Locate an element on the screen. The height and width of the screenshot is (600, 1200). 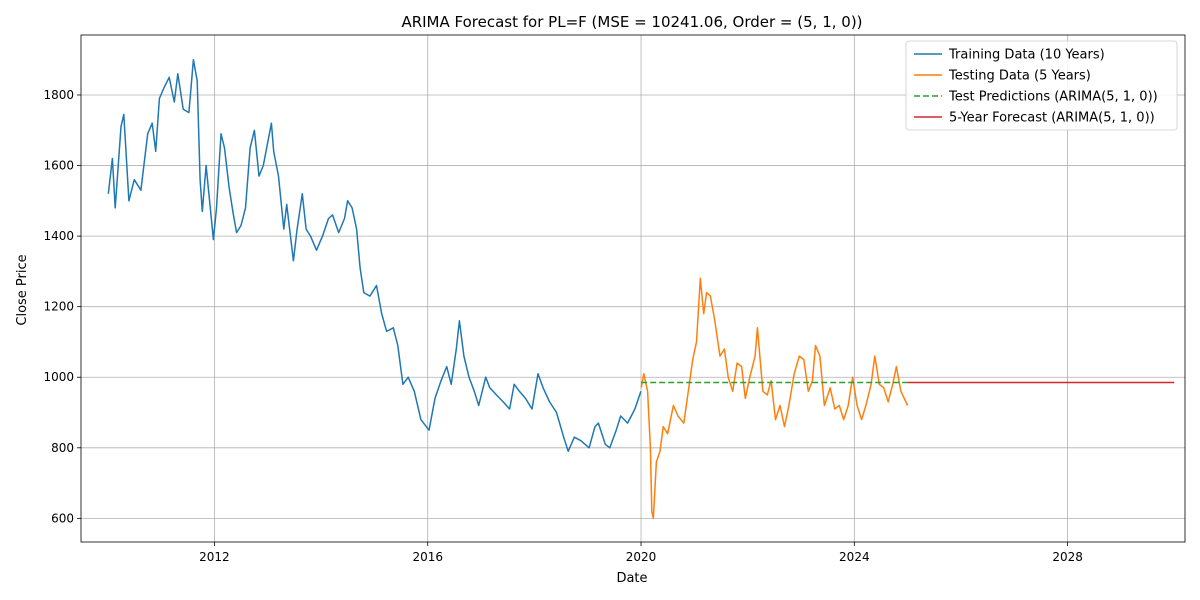
y-axis-label: Close Price is located at coordinates (22, 289).